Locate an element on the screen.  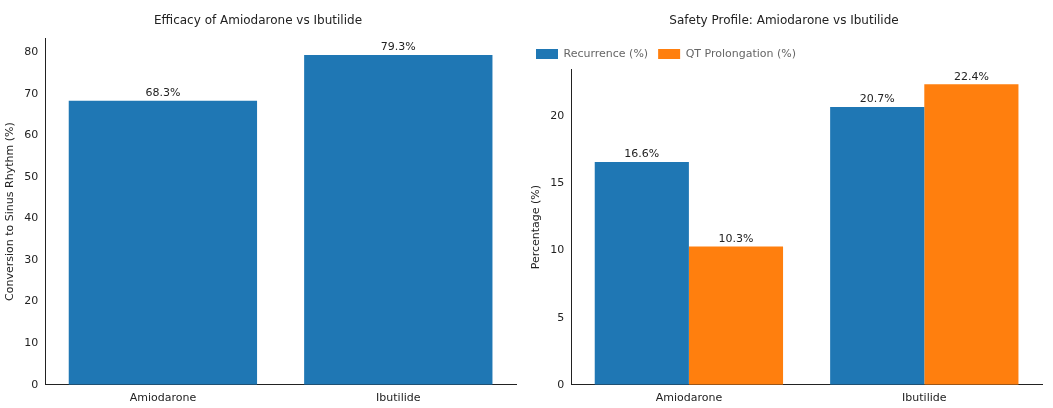
y-tick-label: 15 is located at coordinates (557, 183).